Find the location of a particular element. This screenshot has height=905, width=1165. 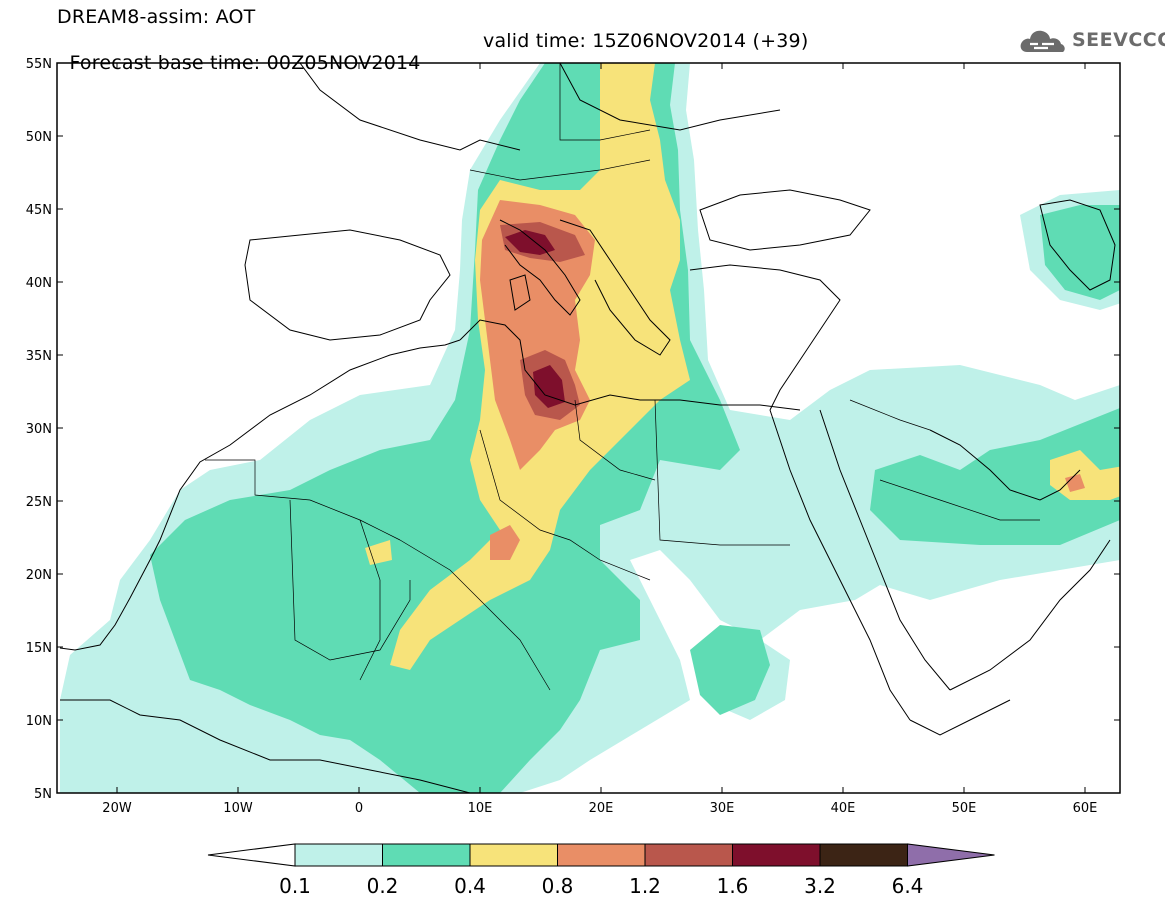

lat-label: 10N is located at coordinates (39, 721).